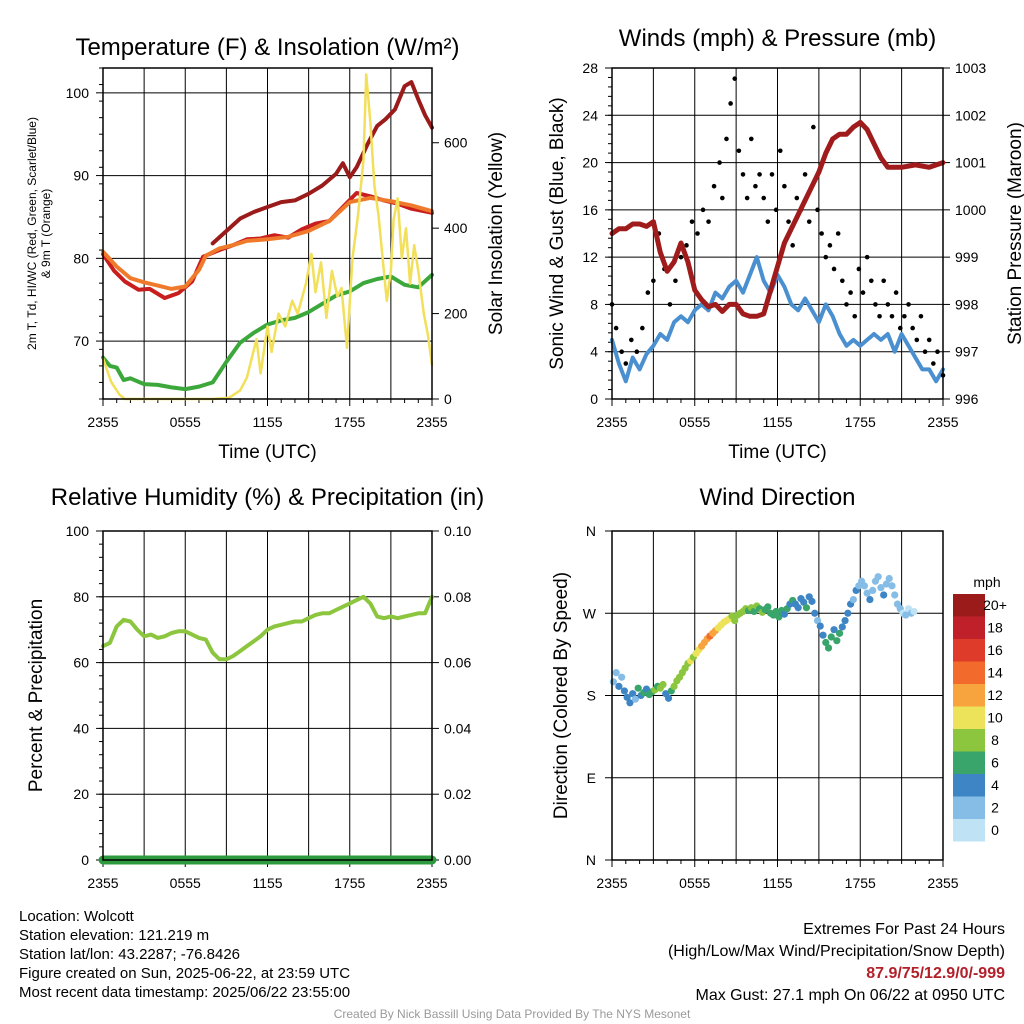 Image resolution: width=1024 pixels, height=1024 pixels. Describe the element at coordinates (457, 663) in the screenshot. I see `y2-tick-label: 0.06` at that location.